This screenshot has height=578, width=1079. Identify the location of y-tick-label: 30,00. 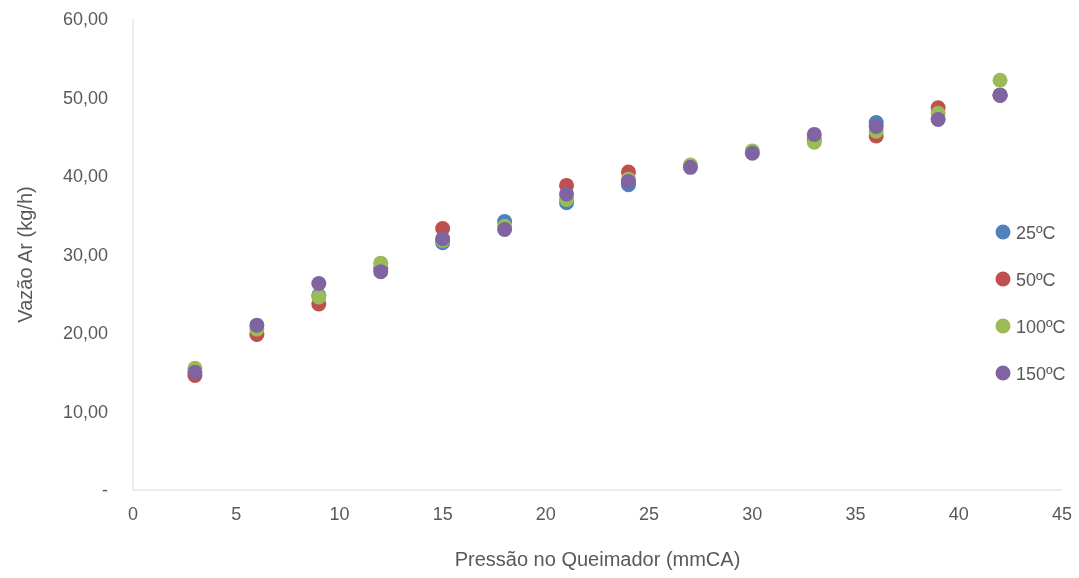
(85, 254).